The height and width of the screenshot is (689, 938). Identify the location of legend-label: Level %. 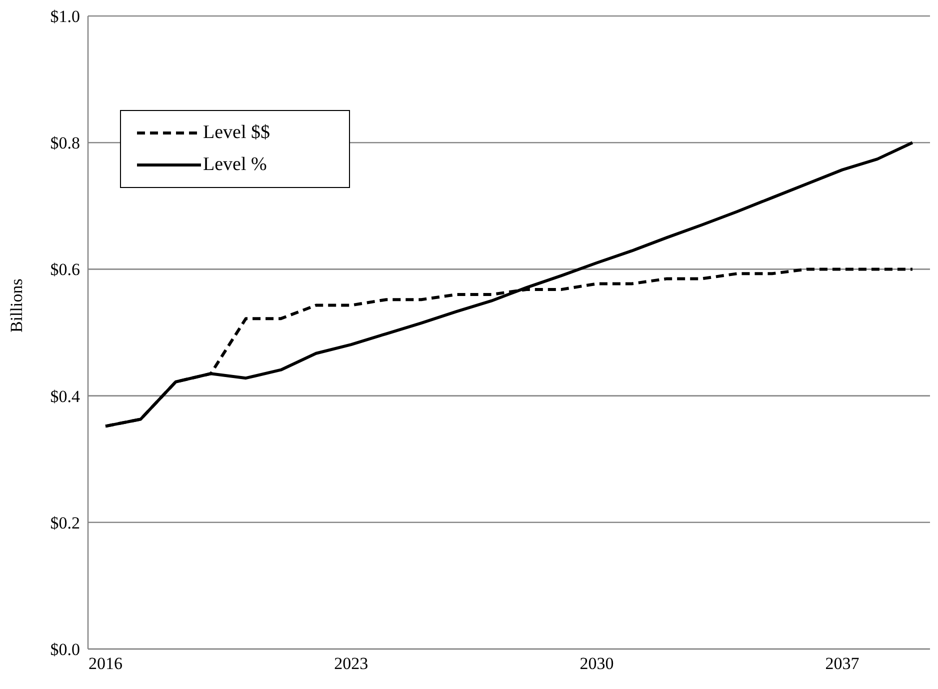
(235, 165).